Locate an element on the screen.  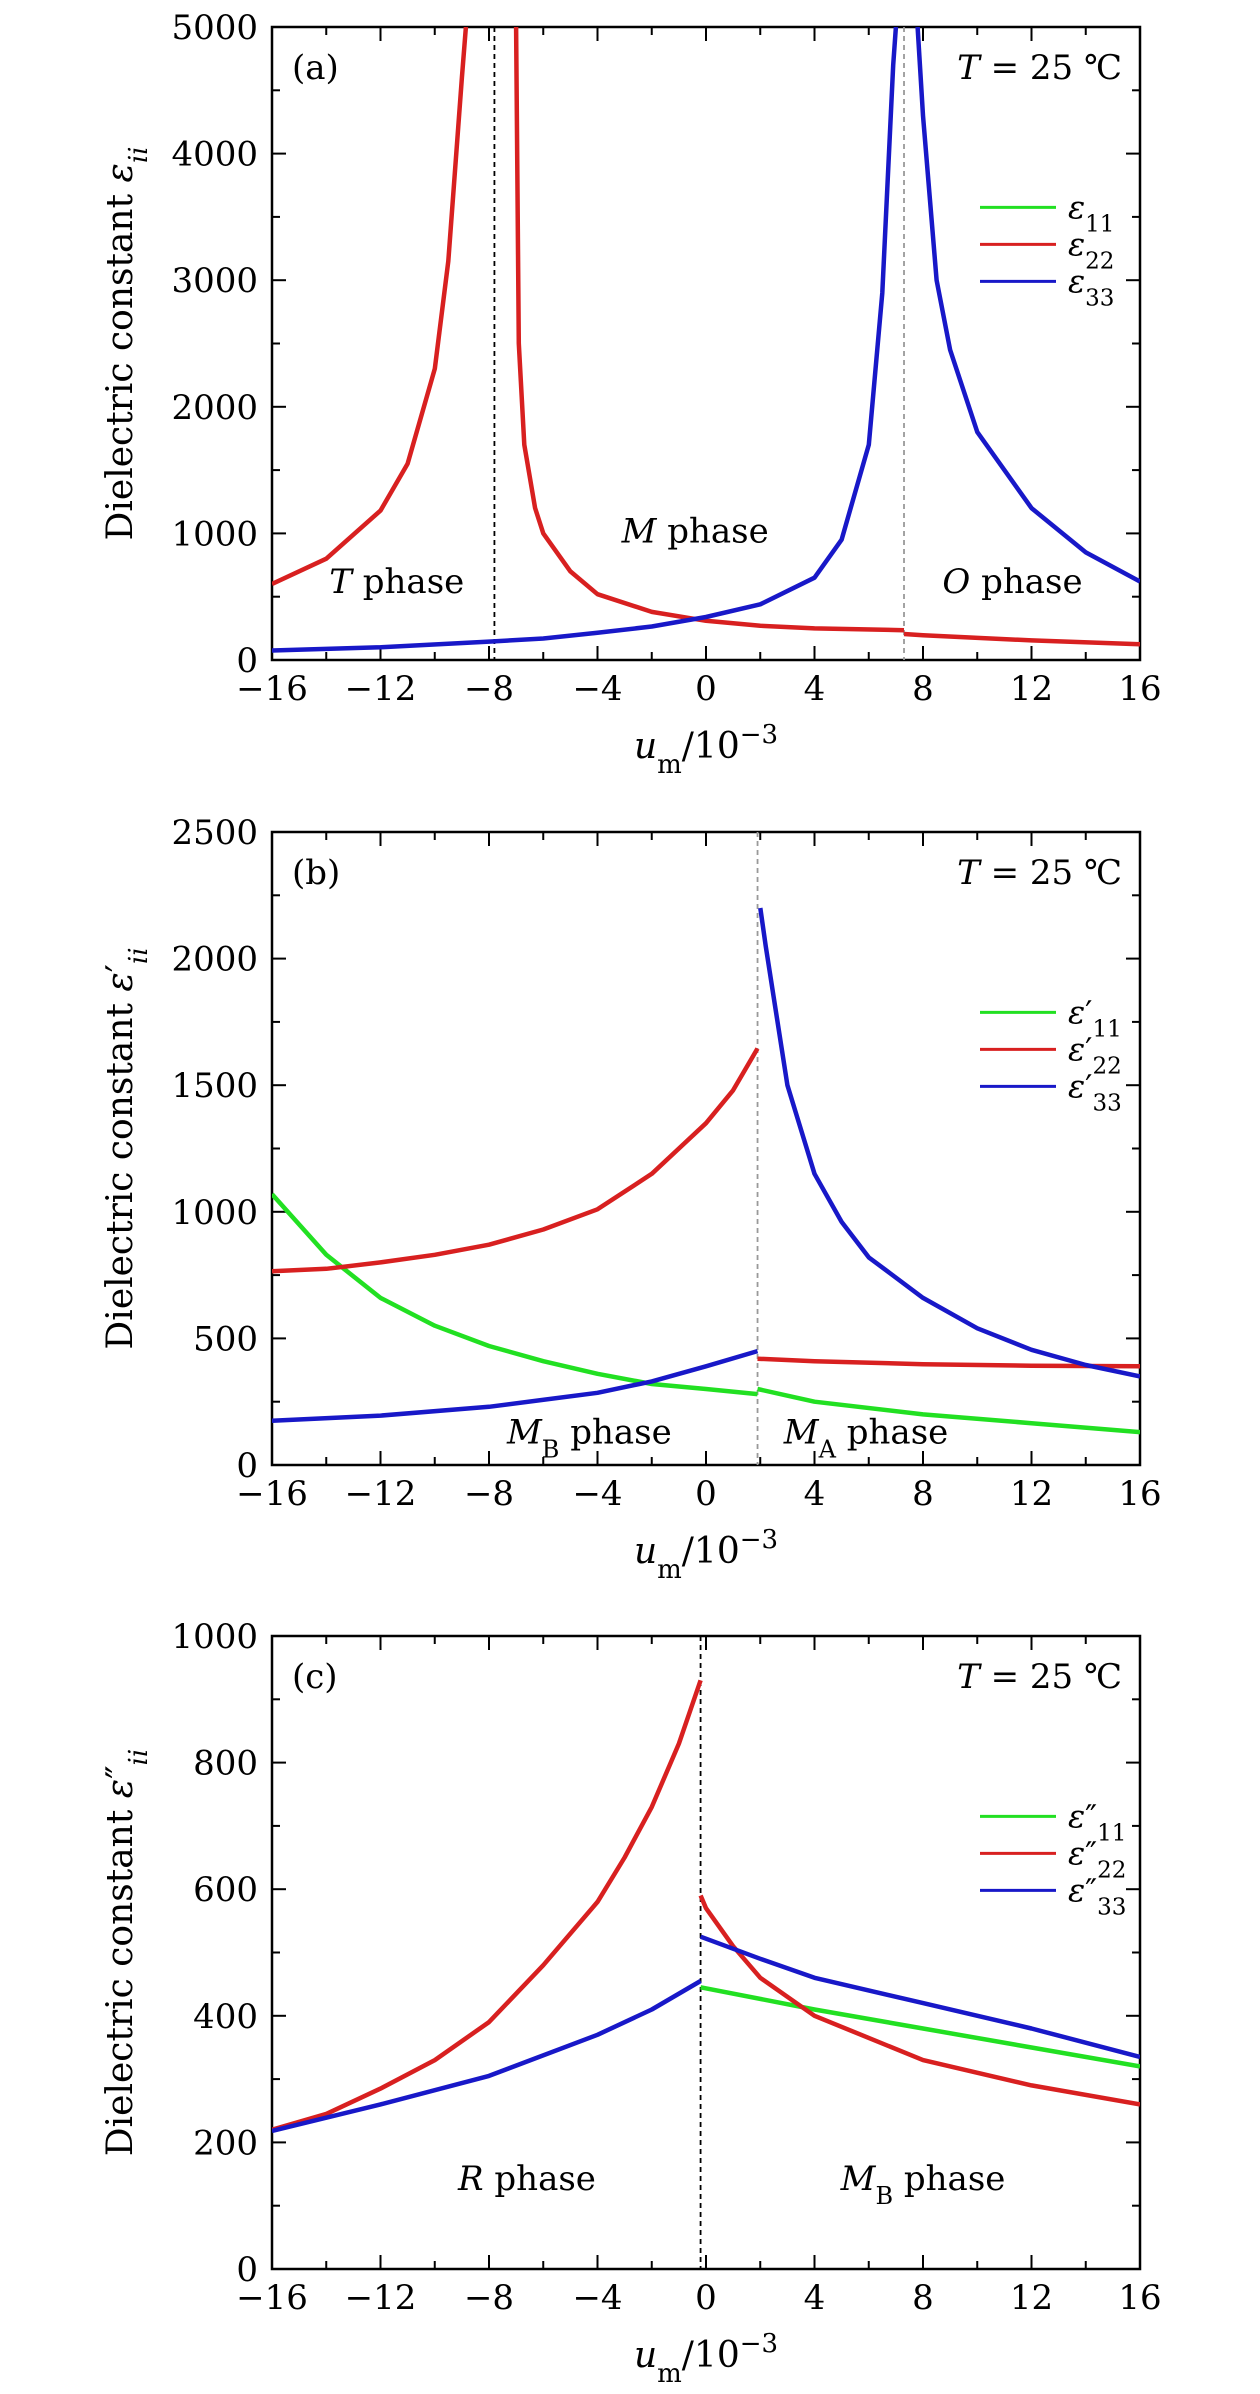
y-axis-title: Dielectric constant ε″ii is located at coordinates (127, 1952).